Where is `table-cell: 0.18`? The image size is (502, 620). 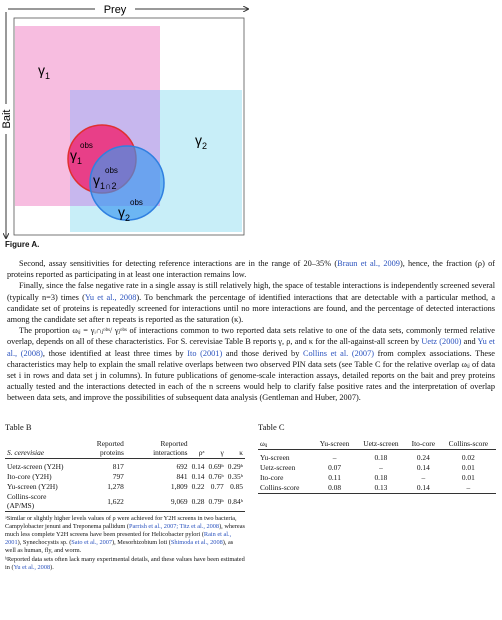
table-cell: 0.18 is located at coordinates (381, 457).